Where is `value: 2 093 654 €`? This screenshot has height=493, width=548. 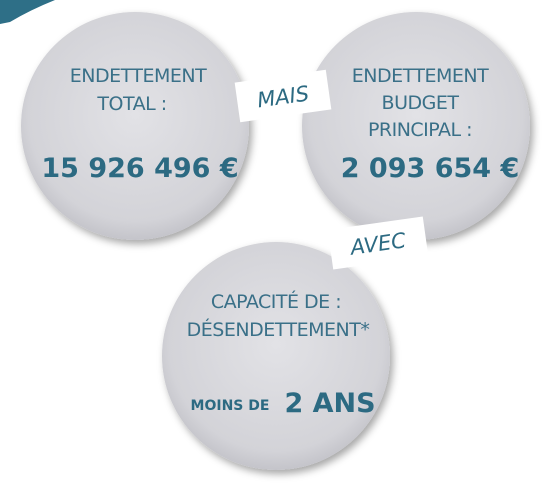
value: 2 093 654 € is located at coordinates (430, 168).